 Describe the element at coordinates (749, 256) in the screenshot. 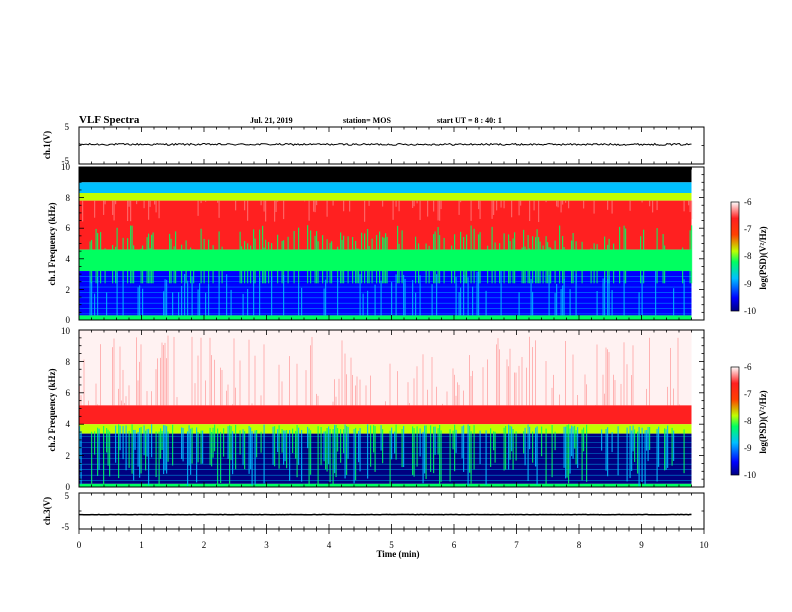

I see `ch1-colorbar: -6 -7 -8 -9 -10 log(PSD)(V²/Hz)` at that location.